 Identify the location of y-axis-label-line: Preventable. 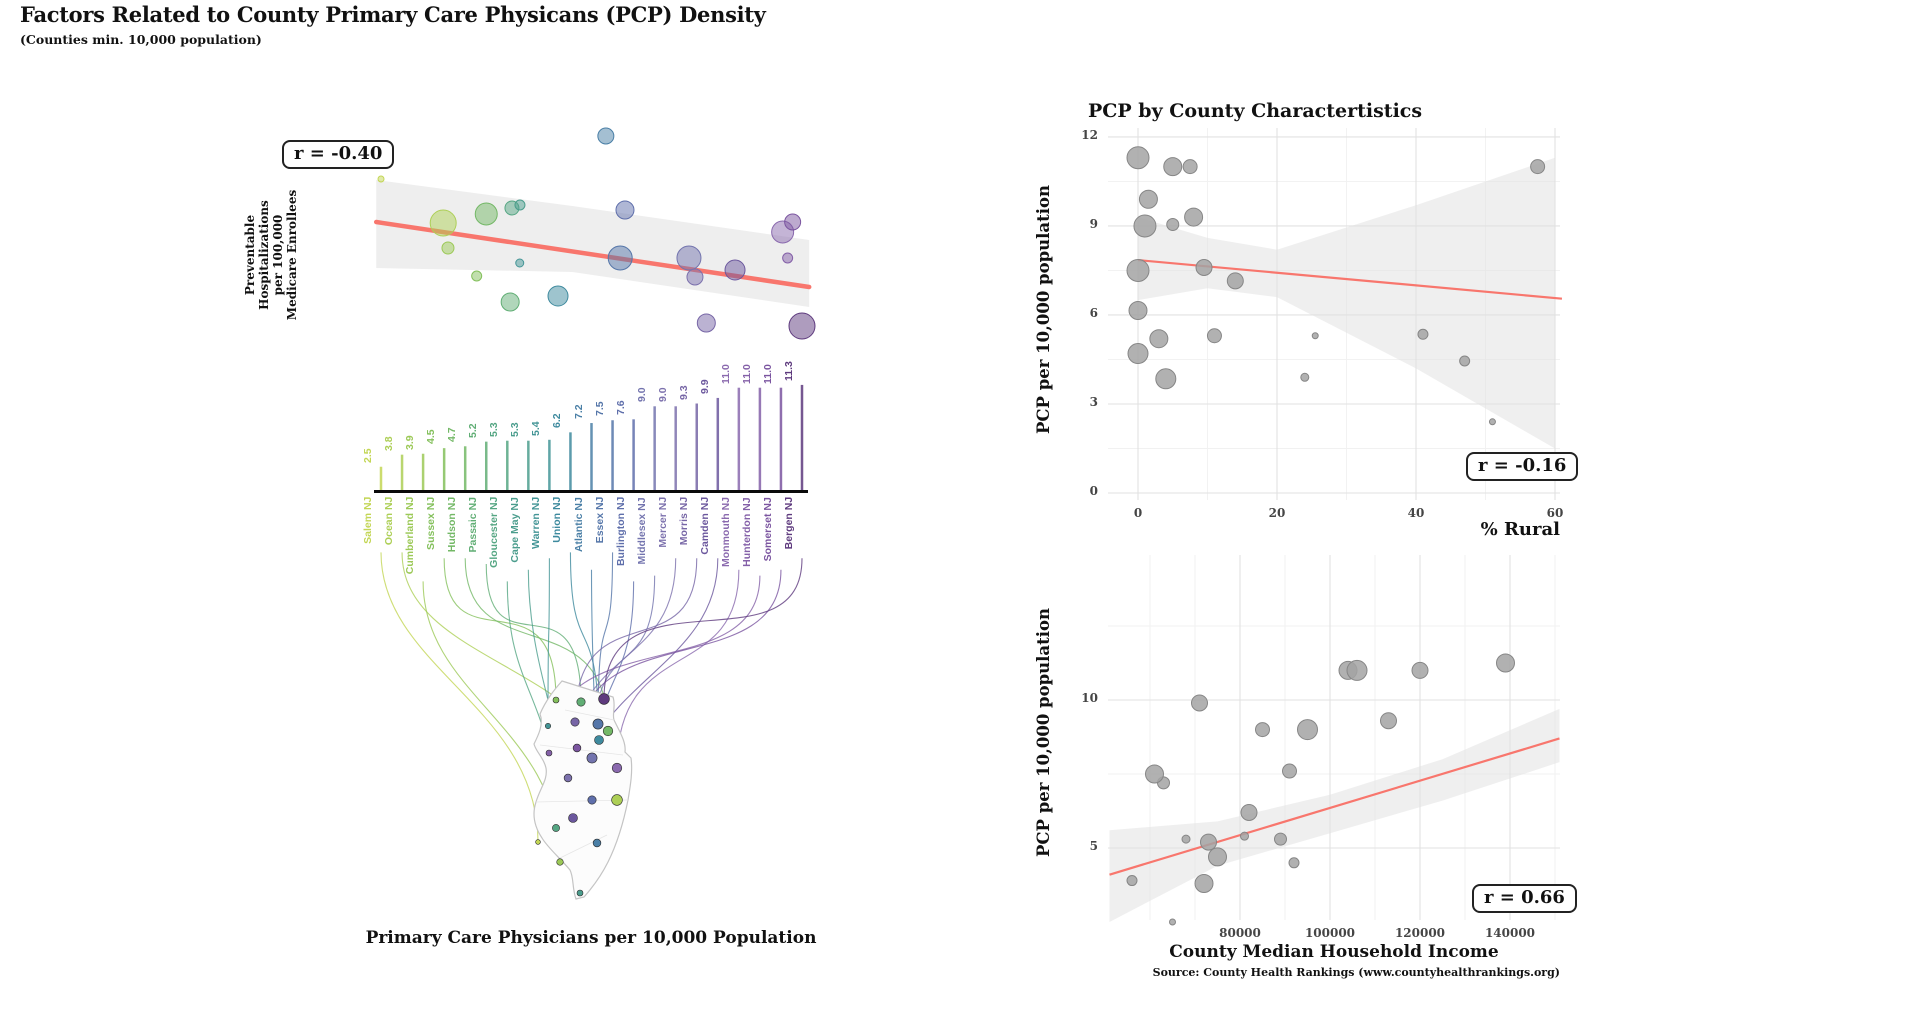
(250, 255).